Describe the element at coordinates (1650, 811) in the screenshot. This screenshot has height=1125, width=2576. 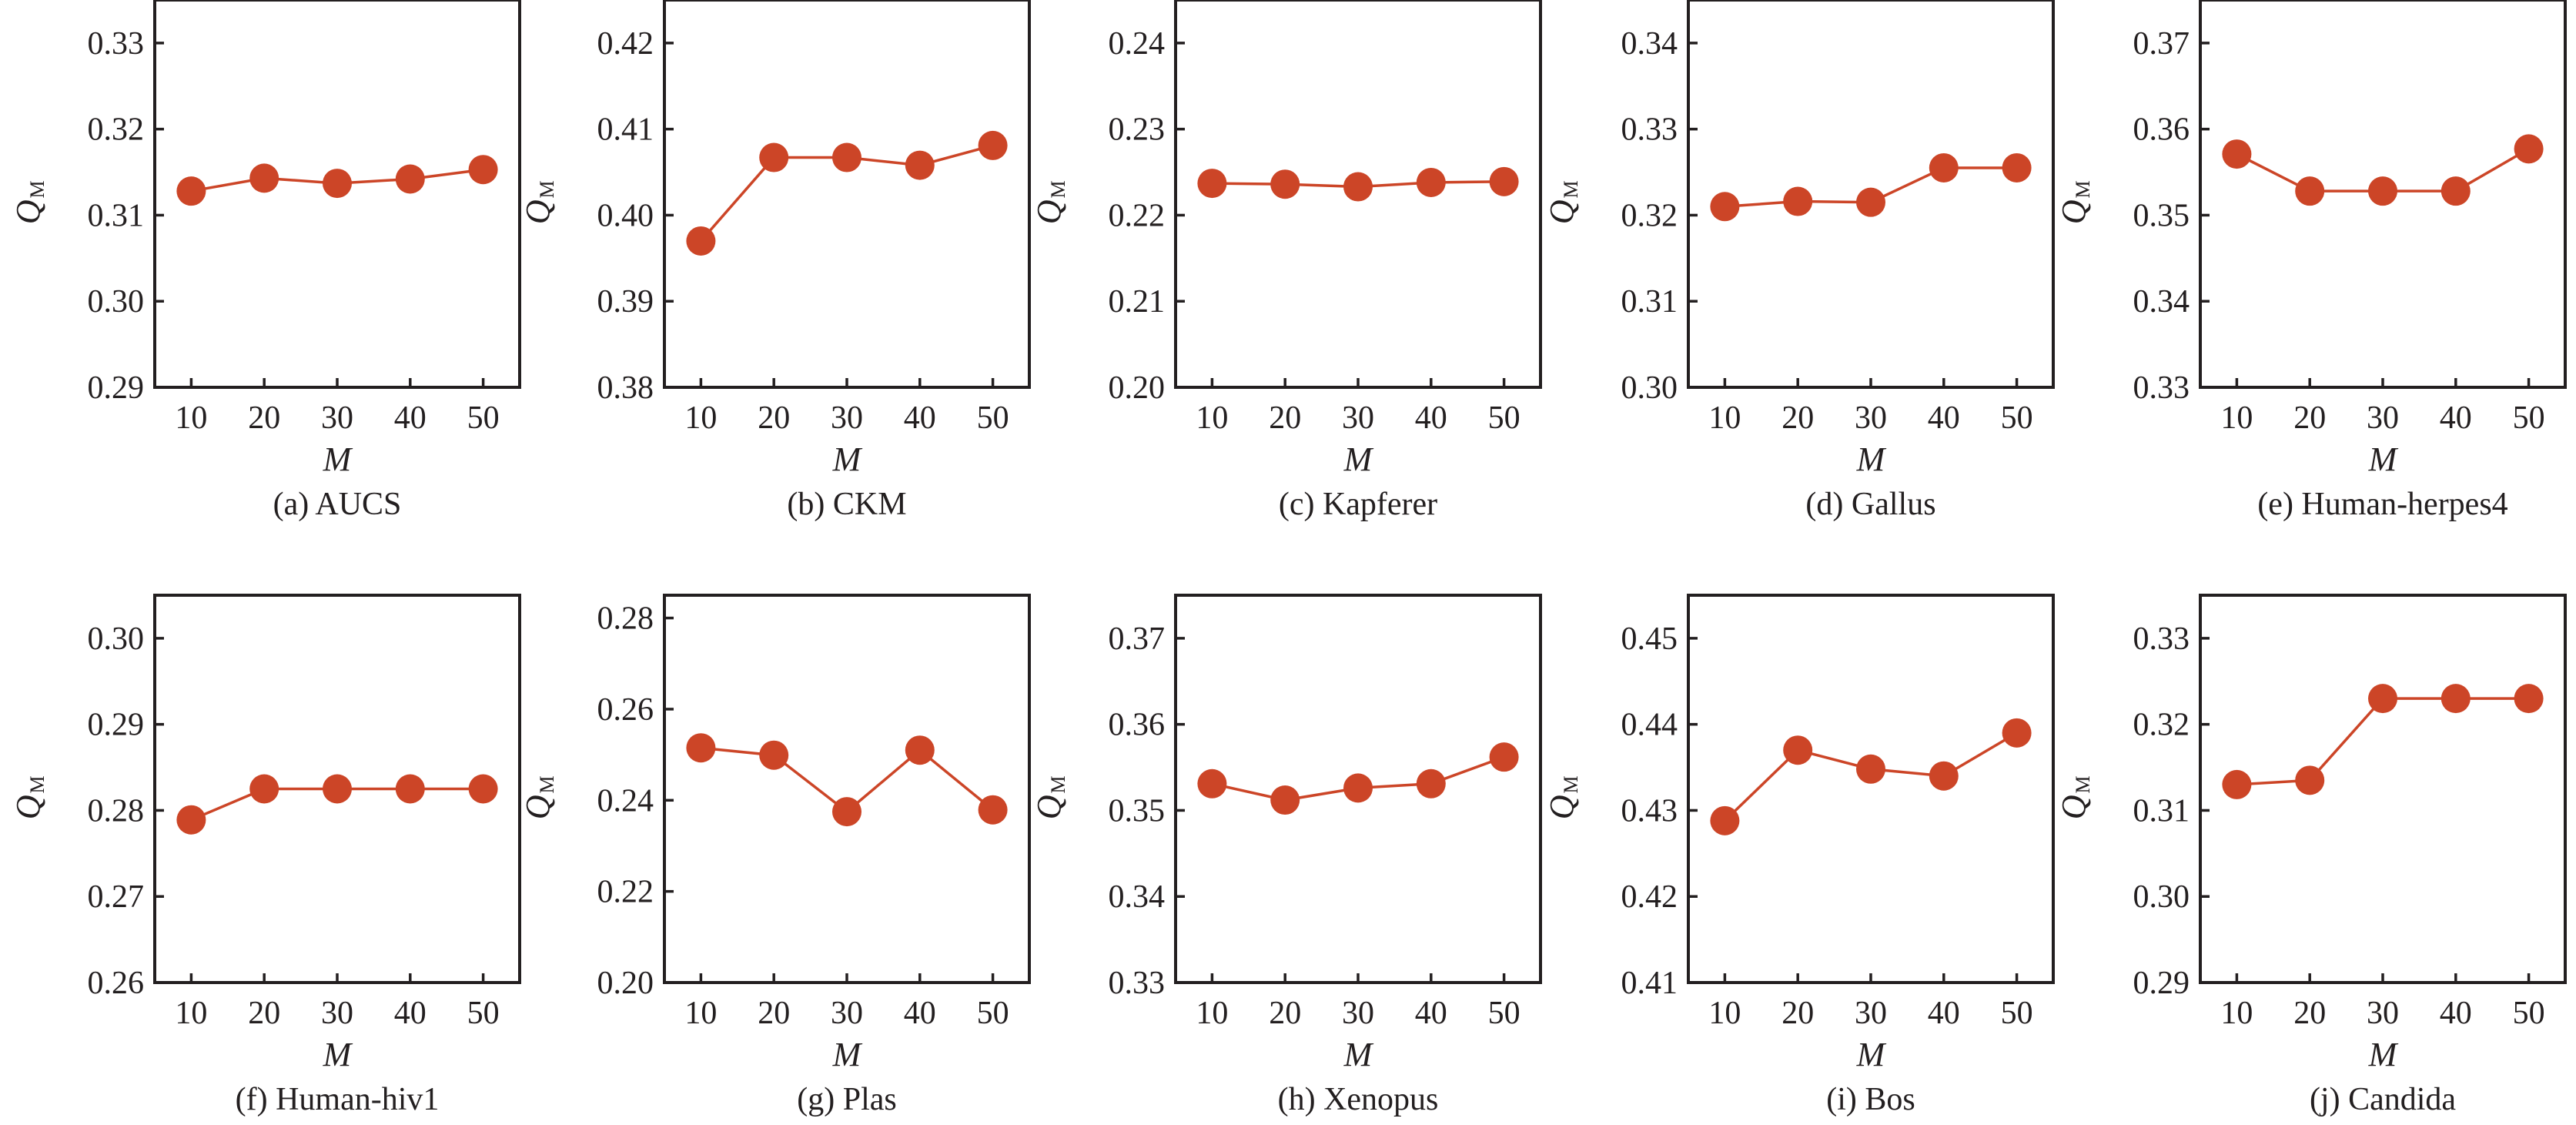
I see `y-tick-label: 0.43` at that location.